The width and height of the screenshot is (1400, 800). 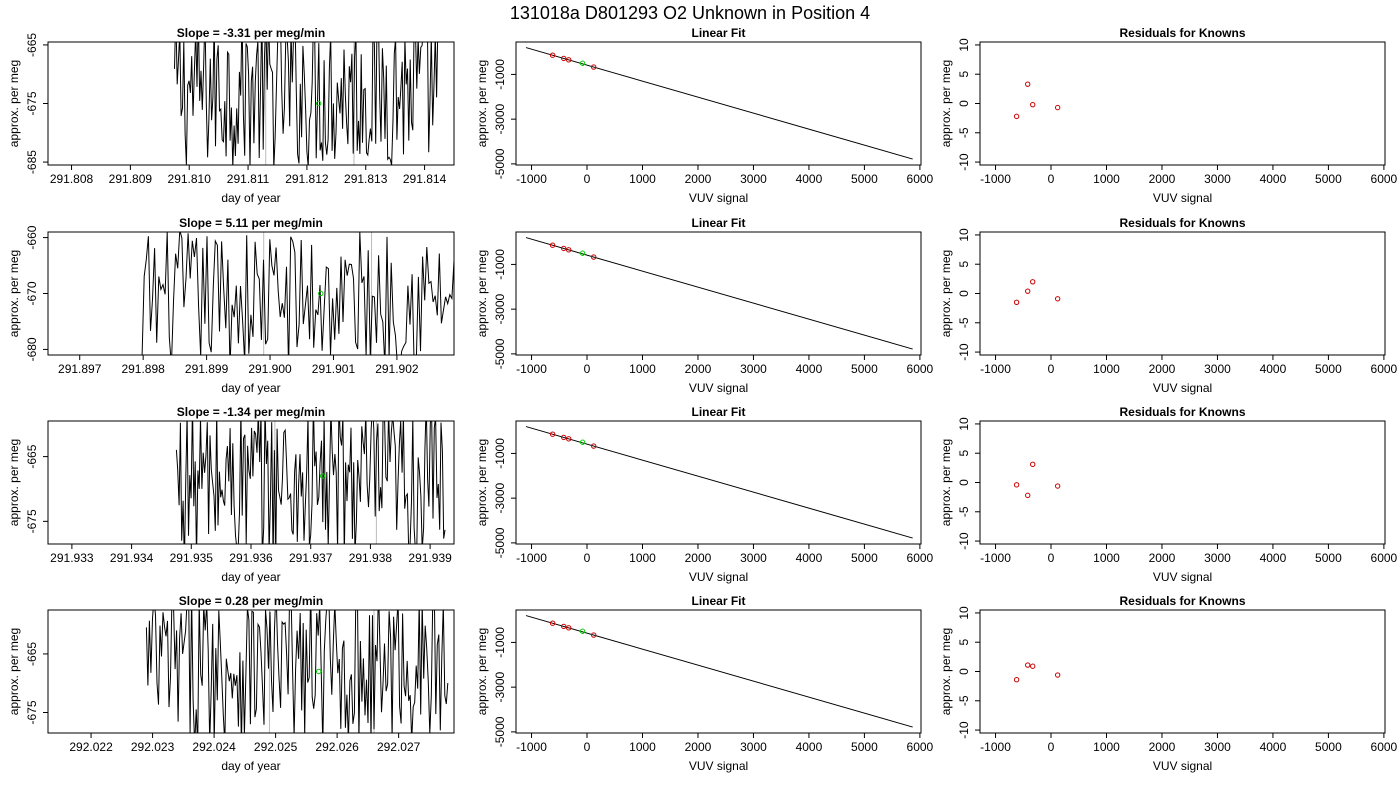 I want to click on x-tick-label: 291.901, so click(x=334, y=369).